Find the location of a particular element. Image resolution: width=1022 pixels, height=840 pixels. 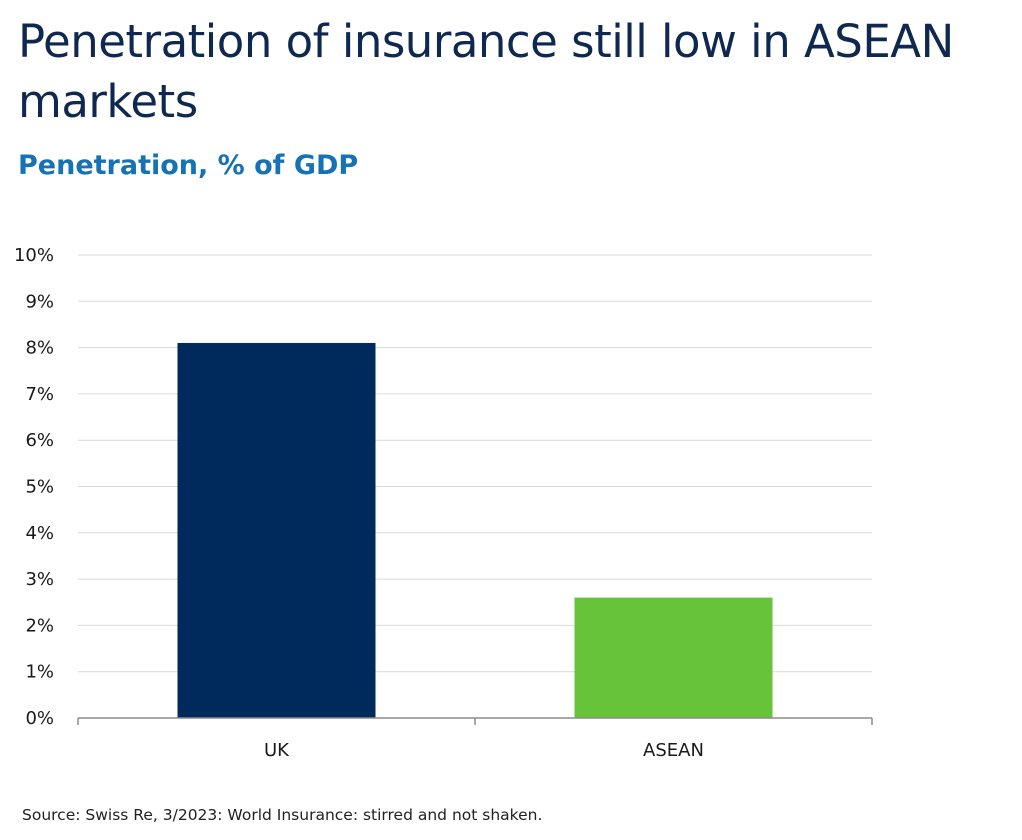

y-tick-label: 1% is located at coordinates (39, 672).